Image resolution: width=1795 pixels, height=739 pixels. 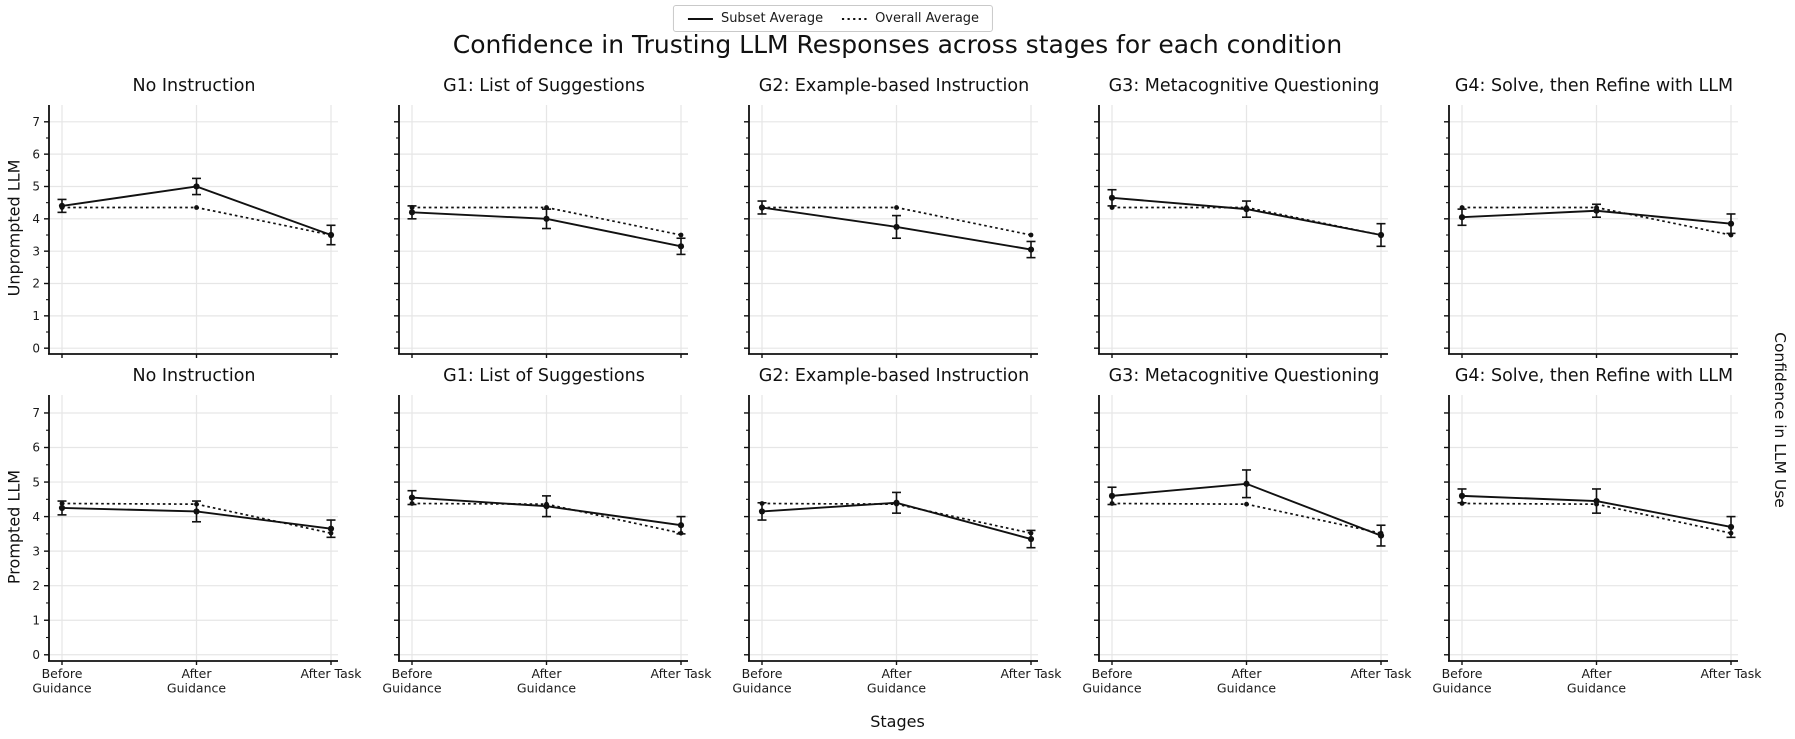 What do you see at coordinates (897, 721) in the screenshot?
I see `x-axis-label: Stages` at bounding box center [897, 721].